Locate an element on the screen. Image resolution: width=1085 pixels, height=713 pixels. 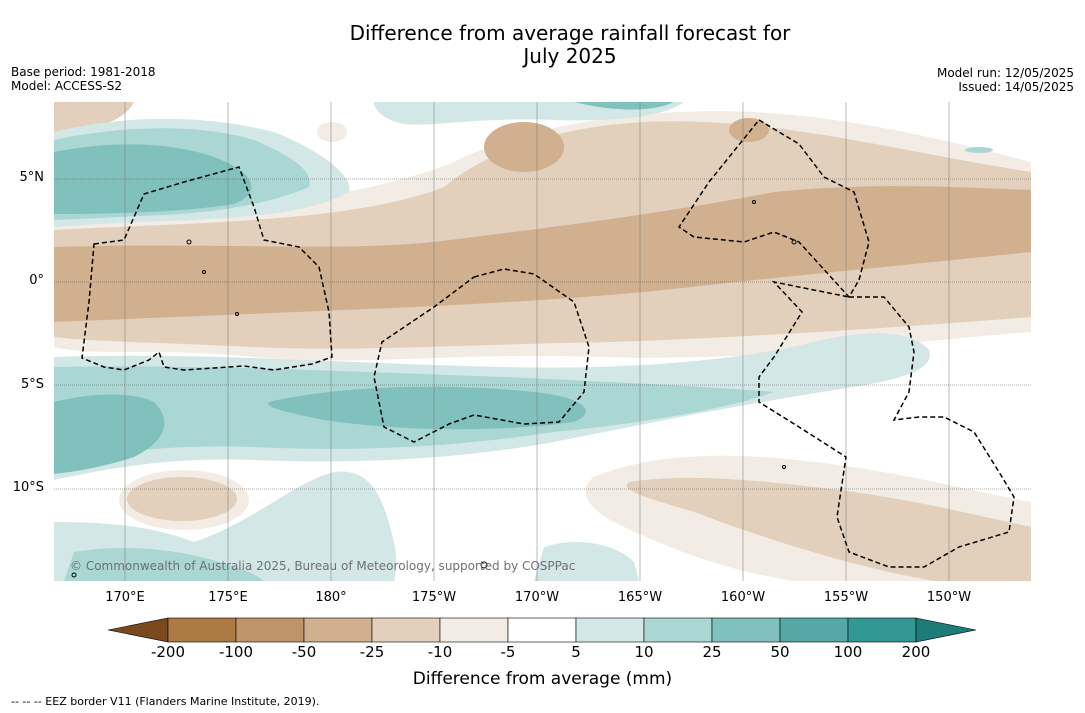
colorbar-tick-label: 25 is located at coordinates (712, 652).